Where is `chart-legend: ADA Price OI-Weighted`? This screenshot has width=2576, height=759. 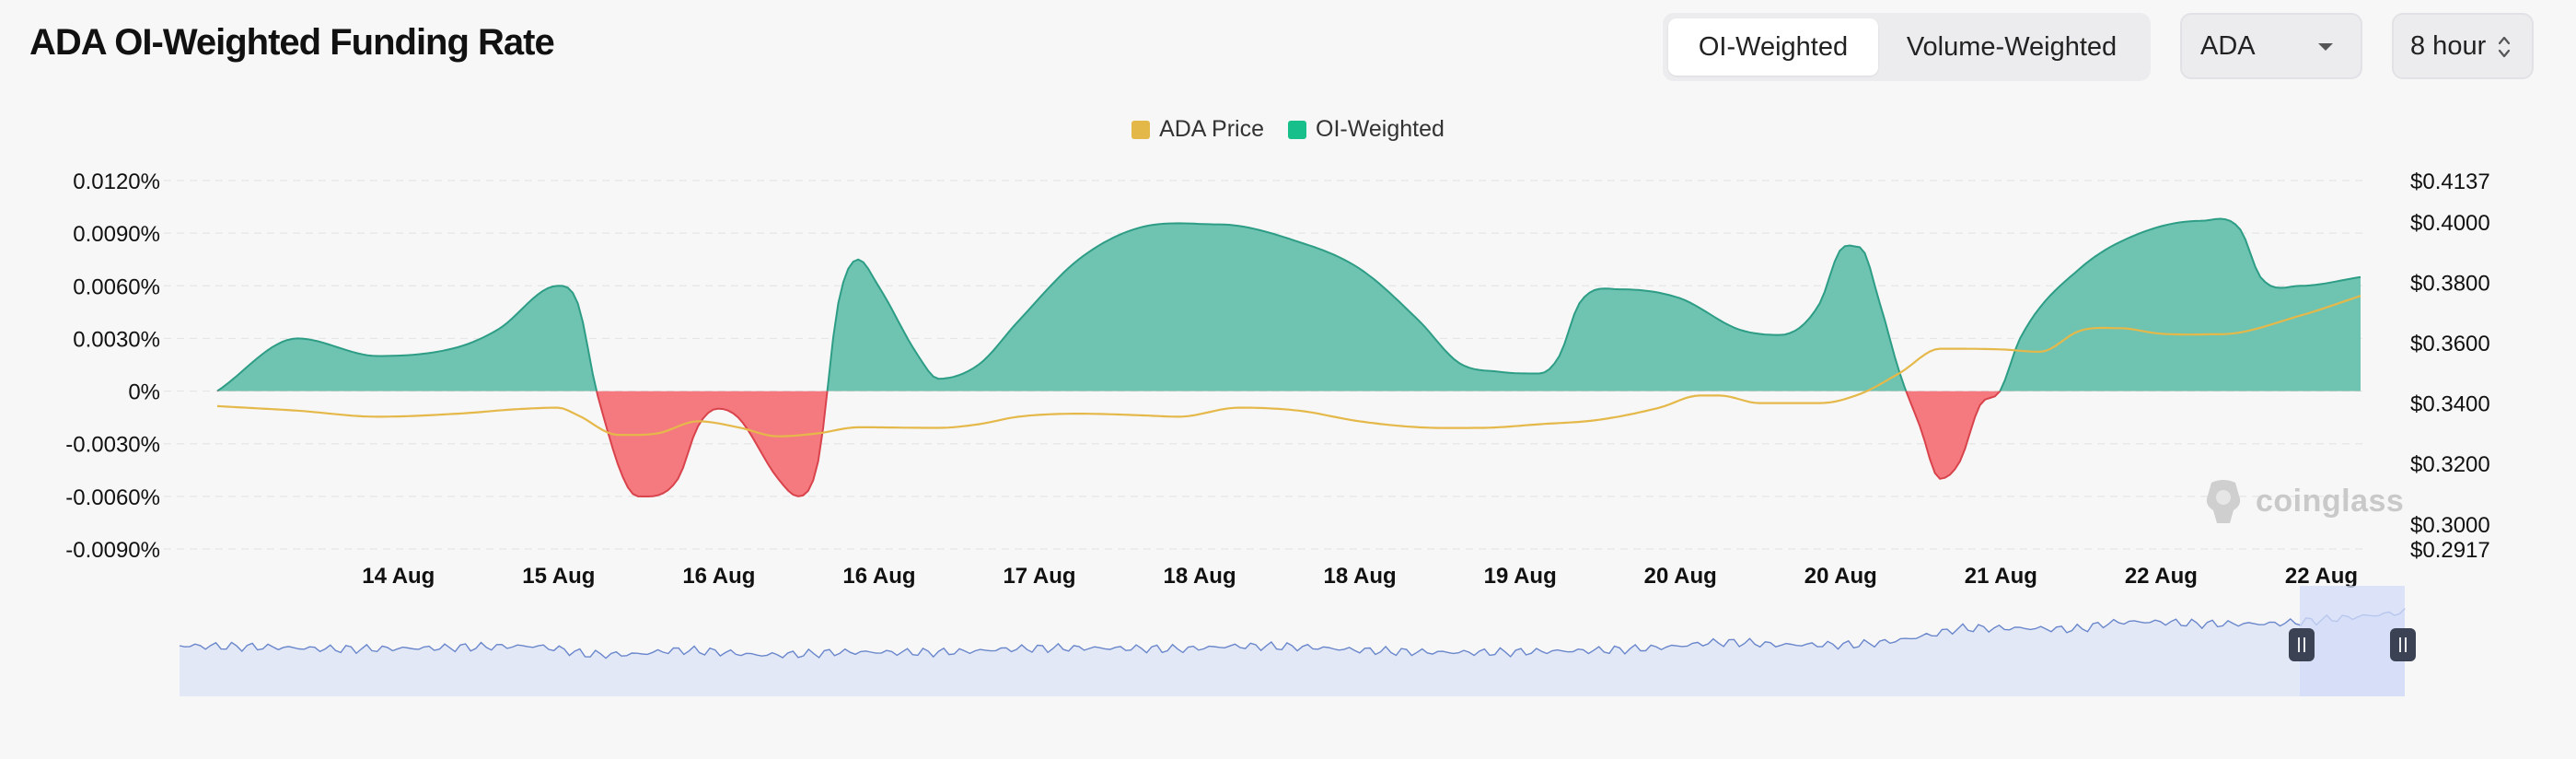
chart-legend: ADA Price OI-Weighted is located at coordinates (1288, 129).